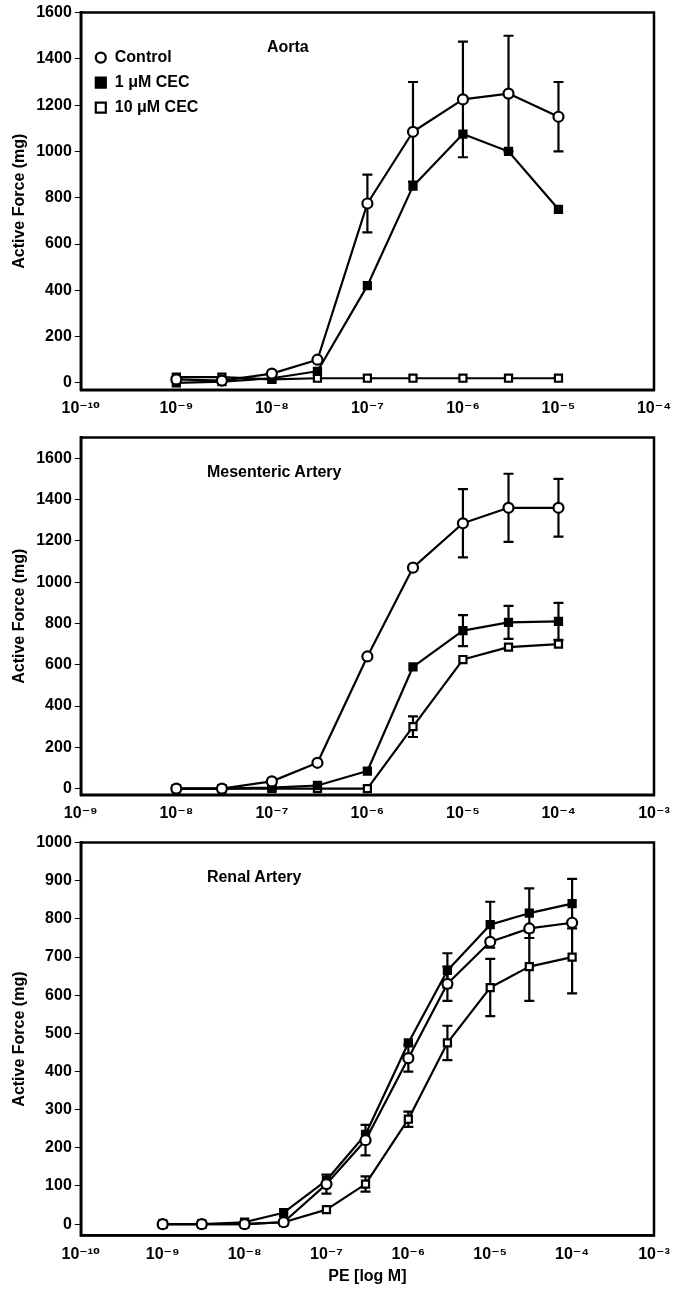  I want to click on y-tick-label: 900, so click(58, 880).